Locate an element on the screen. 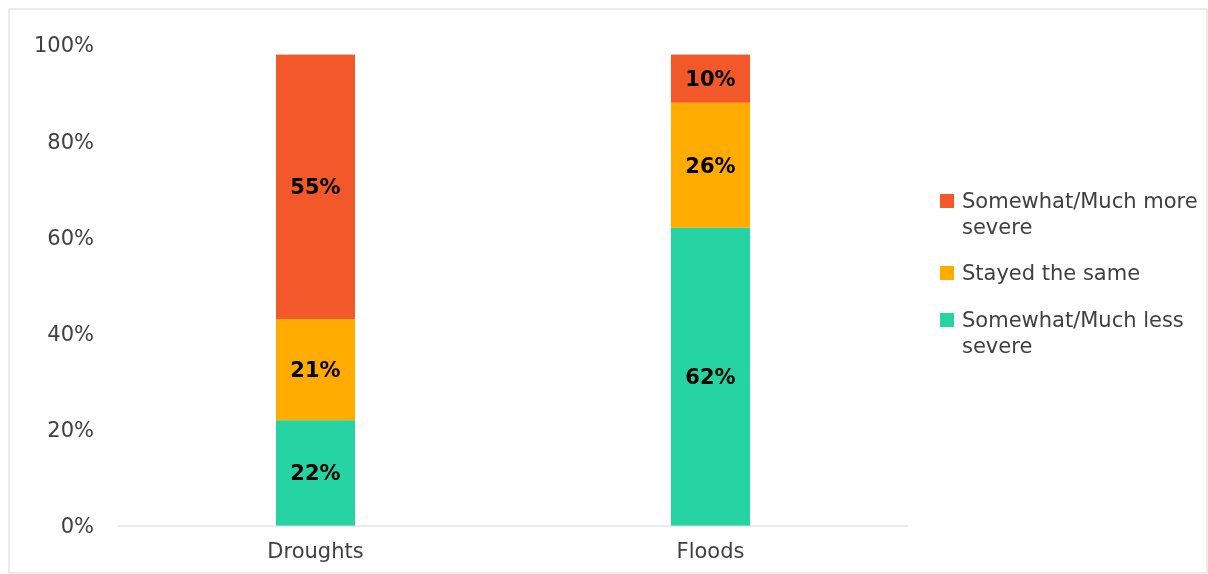 Image resolution: width=1208 pixels, height=574 pixels. y-tick-label: 60% is located at coordinates (70, 237).